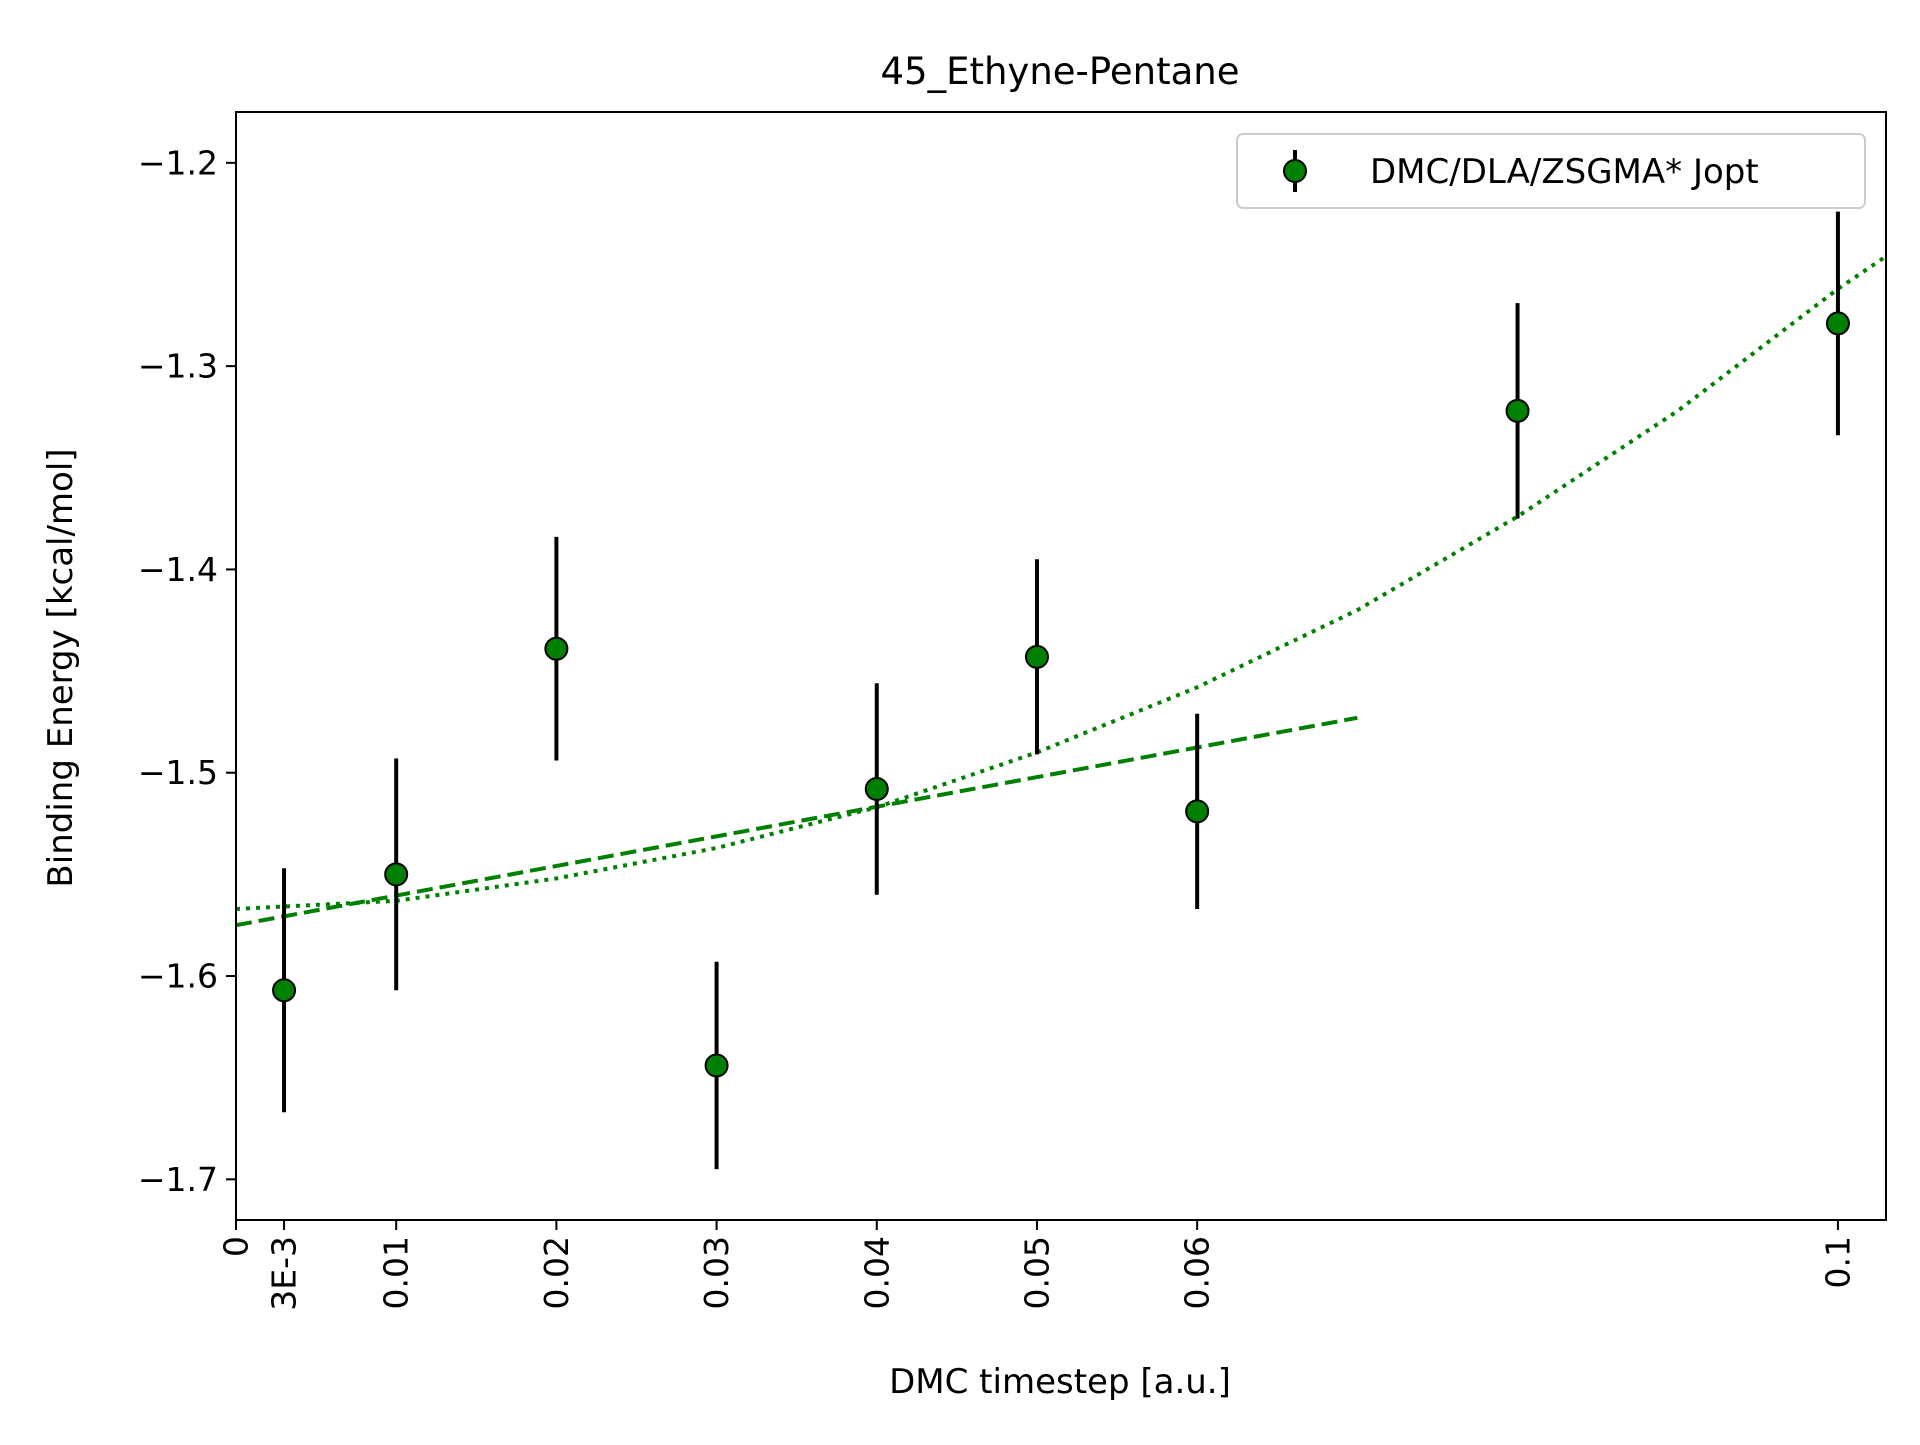 The height and width of the screenshot is (1445, 1920). Describe the element at coordinates (178, 569) in the screenshot. I see `y-tick-label: −1.4` at that location.